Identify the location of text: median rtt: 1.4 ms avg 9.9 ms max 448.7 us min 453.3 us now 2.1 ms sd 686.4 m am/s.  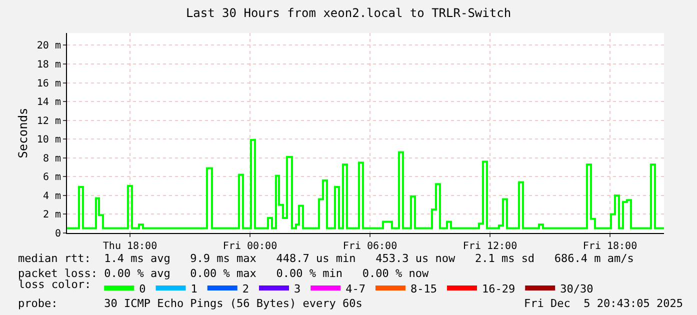
(326, 258).